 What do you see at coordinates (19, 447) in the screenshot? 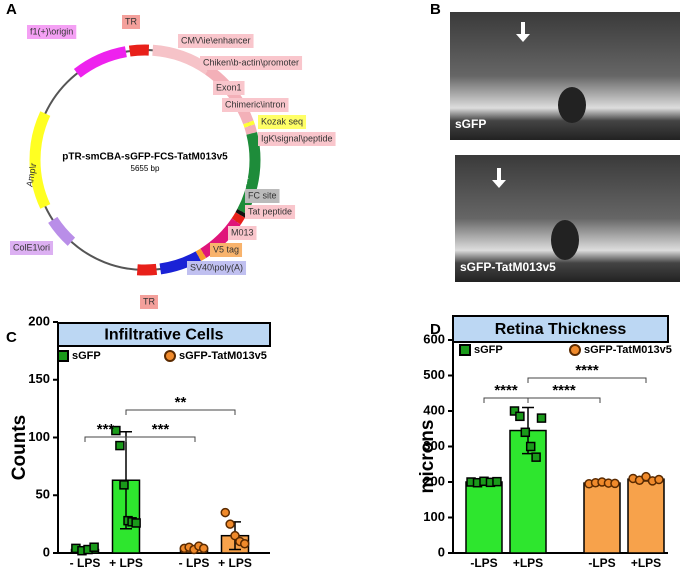
I see `y-axis-label: Counts` at bounding box center [19, 447].